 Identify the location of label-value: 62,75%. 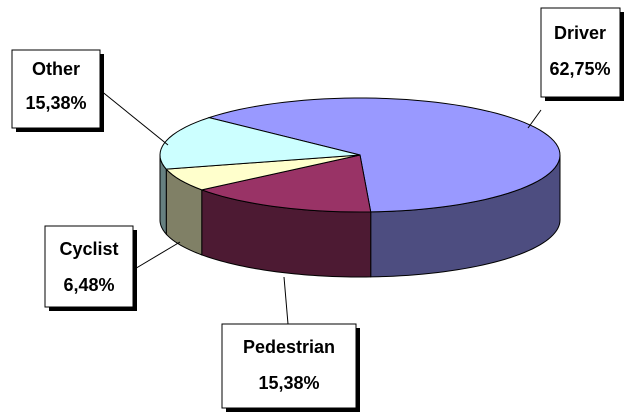
(579, 69).